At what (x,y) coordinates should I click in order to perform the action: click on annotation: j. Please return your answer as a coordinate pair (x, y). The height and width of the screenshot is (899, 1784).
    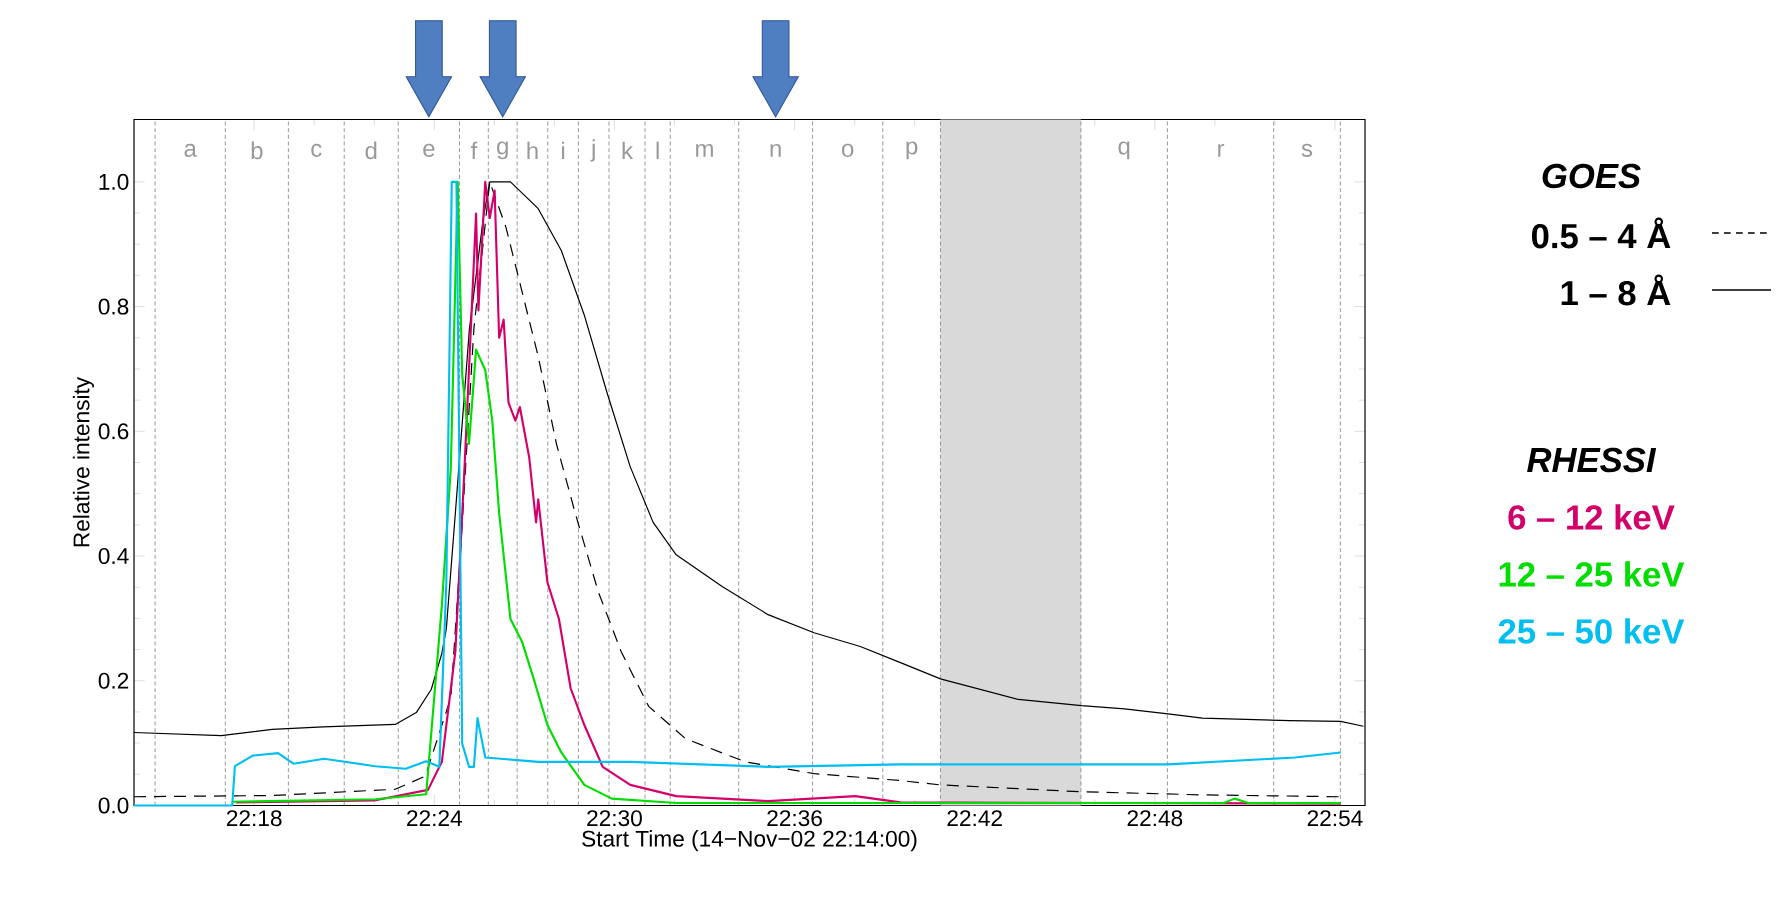
    Looking at the image, I should click on (592, 150).